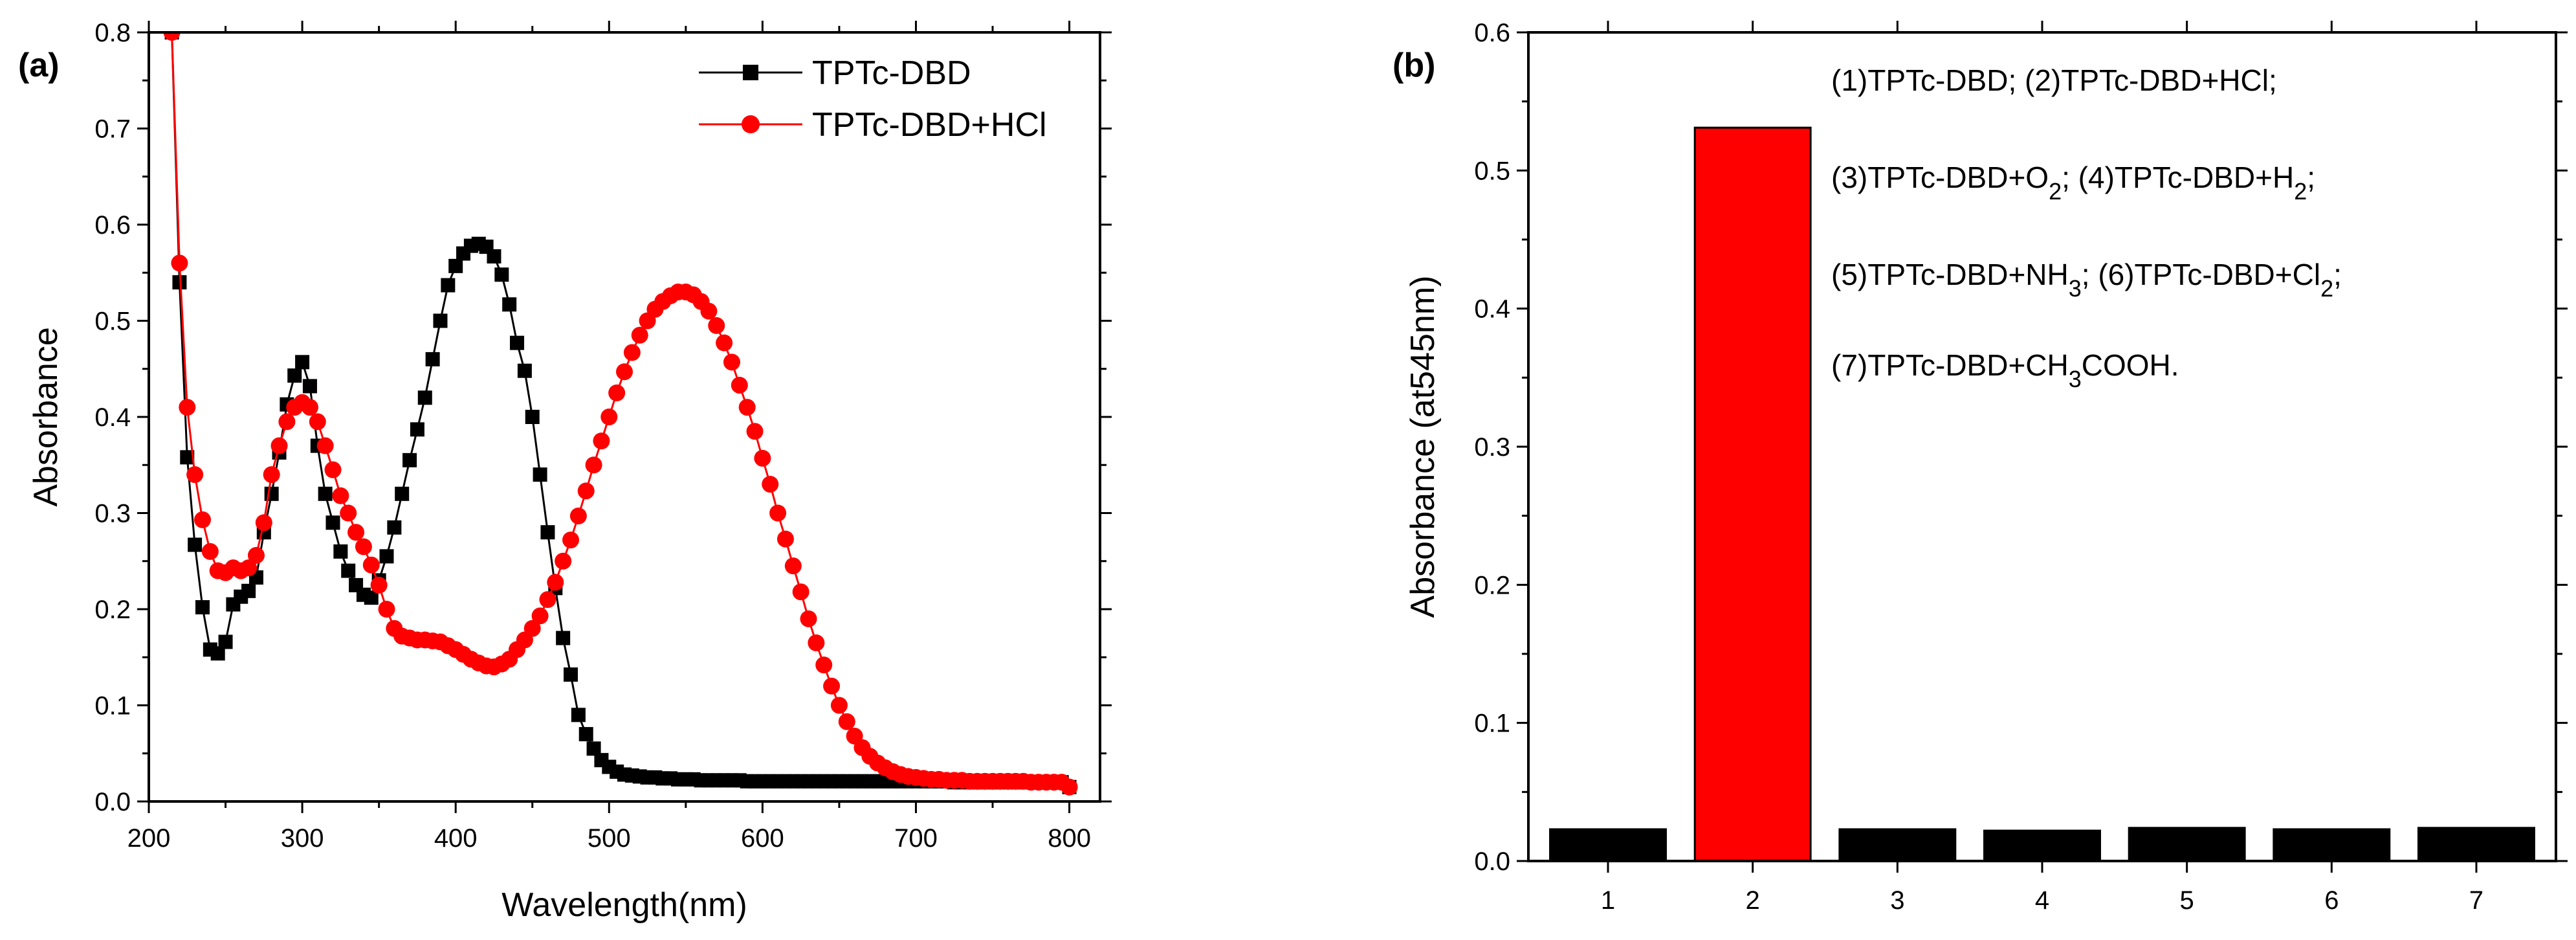 Image resolution: width=2576 pixels, height=940 pixels. What do you see at coordinates (2201, 274) in the screenshot?
I see `annotation-text: ; (6)TPTc-DBD+Cl` at bounding box center [2201, 274].